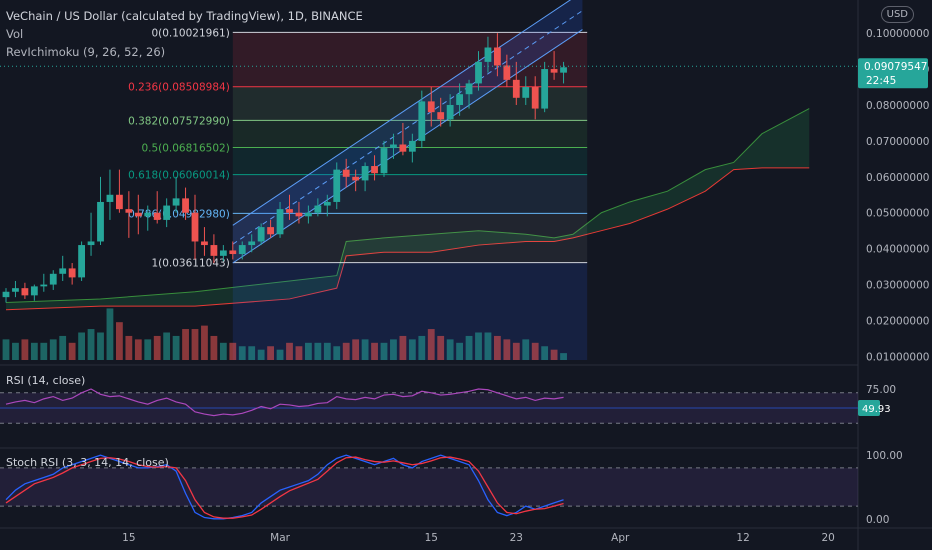 This screenshot has width=932, height=550. I want to click on fib-zone, so click(410, 238).